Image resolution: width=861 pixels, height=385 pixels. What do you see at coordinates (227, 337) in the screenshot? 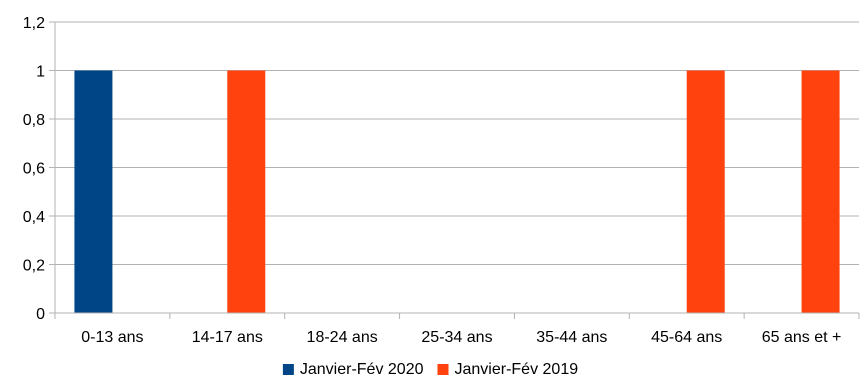
I see `x-tick-label: 14-17 ans` at bounding box center [227, 337].